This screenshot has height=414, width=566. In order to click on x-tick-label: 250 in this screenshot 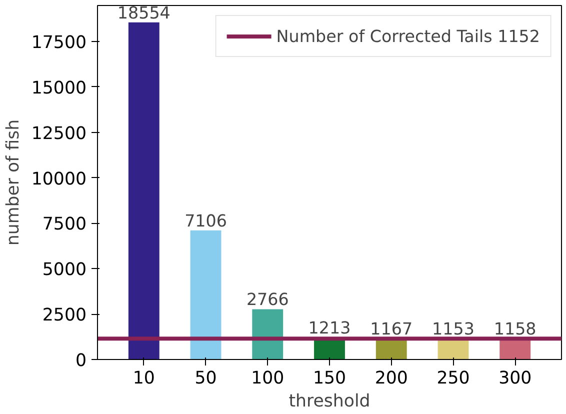, I will do `click(453, 378)`.